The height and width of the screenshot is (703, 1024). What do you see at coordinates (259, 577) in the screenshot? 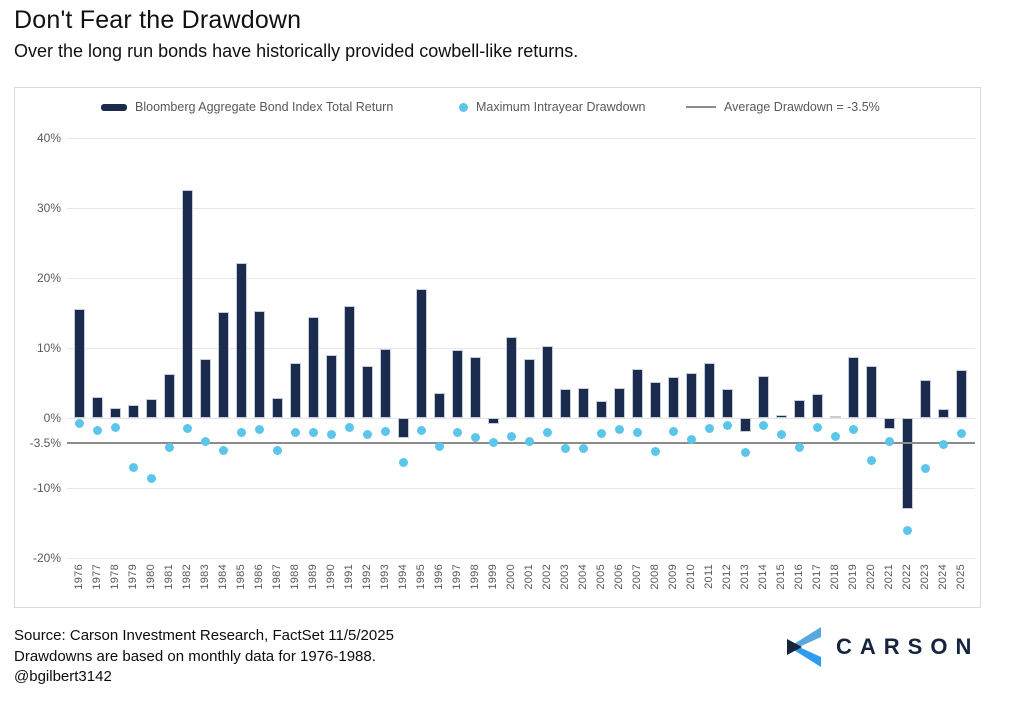
I see `x-axis-label-1986: 1986` at bounding box center [259, 577].